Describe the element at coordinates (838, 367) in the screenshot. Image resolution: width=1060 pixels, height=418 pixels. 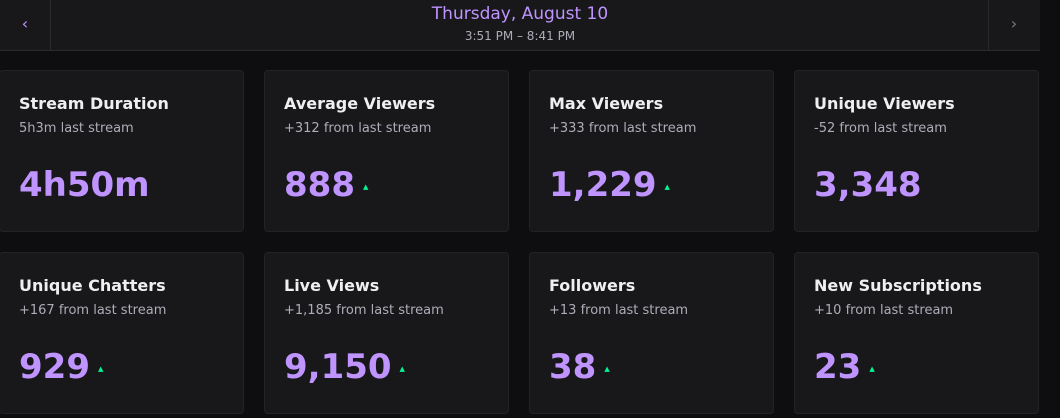
I see `card-value: 23` at that location.